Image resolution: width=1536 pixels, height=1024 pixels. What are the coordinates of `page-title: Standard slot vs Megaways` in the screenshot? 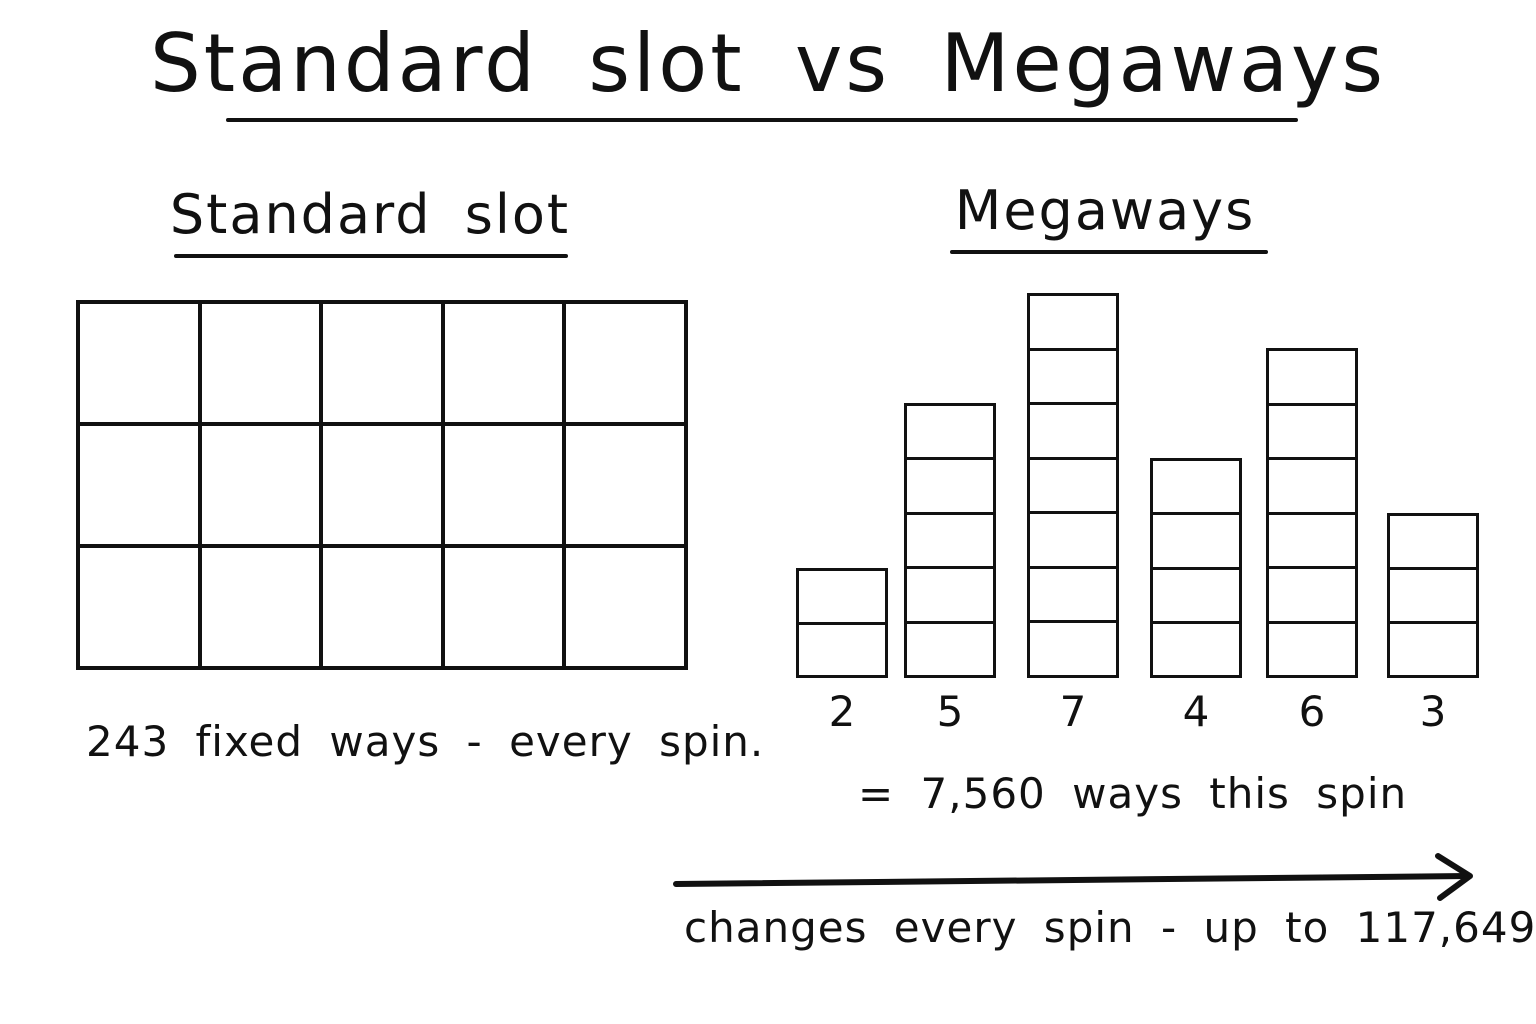 It's located at (768, 63).